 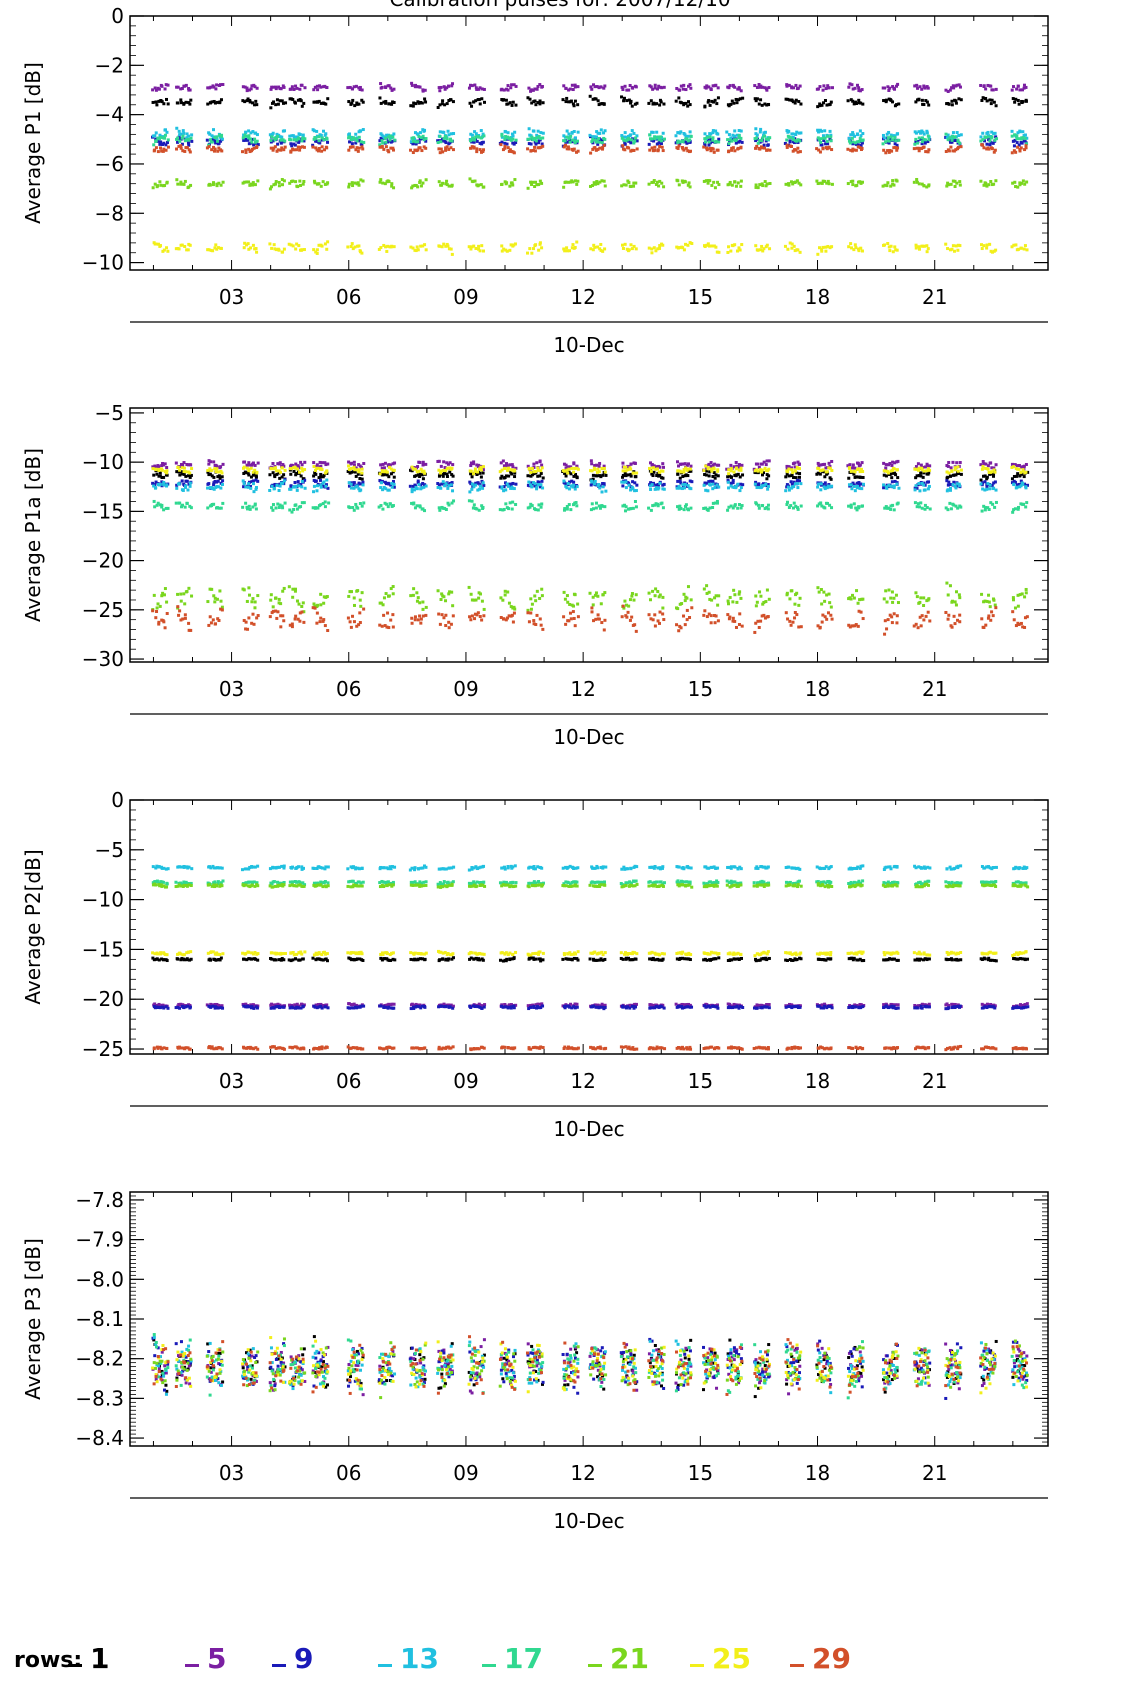 What do you see at coordinates (817, 689) in the screenshot?
I see `x-tick-label: 18` at bounding box center [817, 689].